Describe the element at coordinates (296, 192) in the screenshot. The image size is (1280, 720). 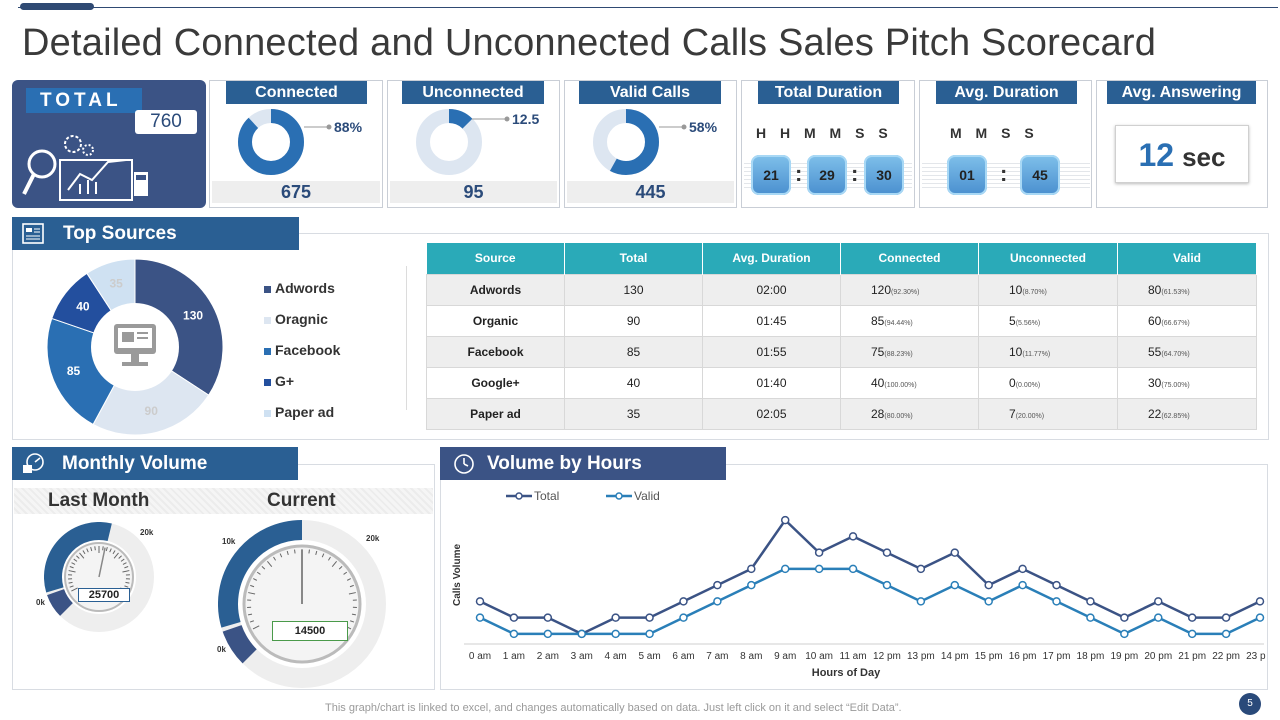
I see `connected-count: 675` at that location.